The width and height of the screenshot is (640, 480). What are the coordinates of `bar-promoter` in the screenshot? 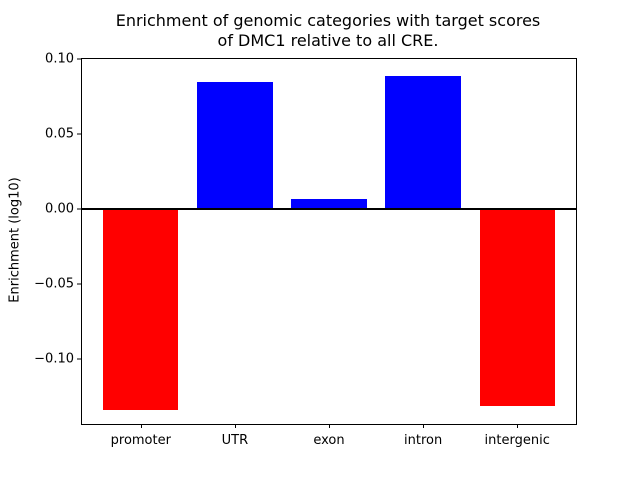 It's located at (141, 310).